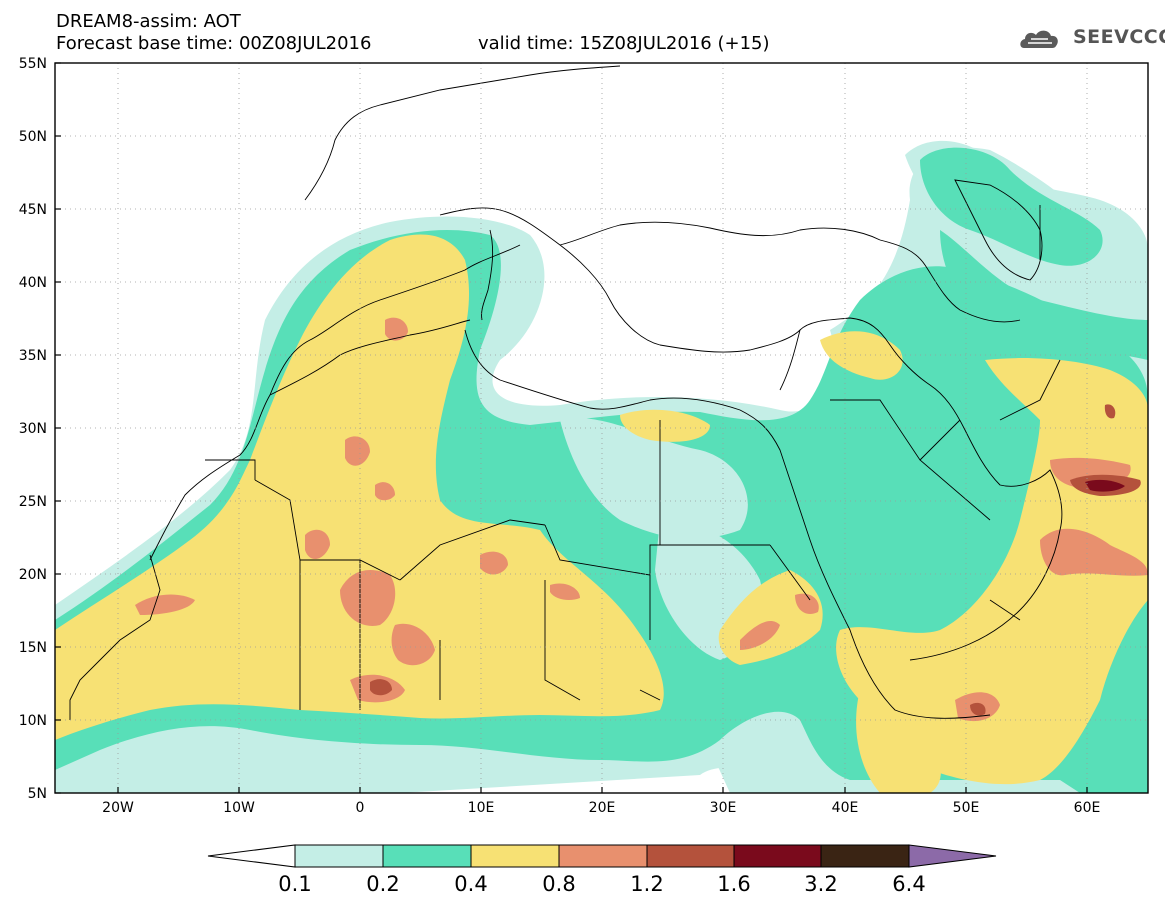 The image size is (1165, 905). What do you see at coordinates (118, 808) in the screenshot?
I see `lon-label: 20W` at bounding box center [118, 808].